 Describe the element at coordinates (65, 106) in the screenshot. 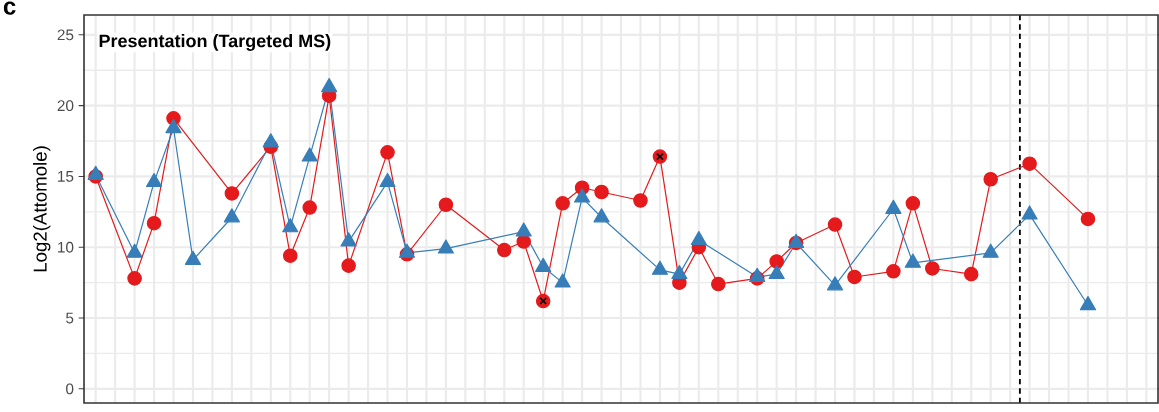

I see `y-tick-label: 20` at that location.